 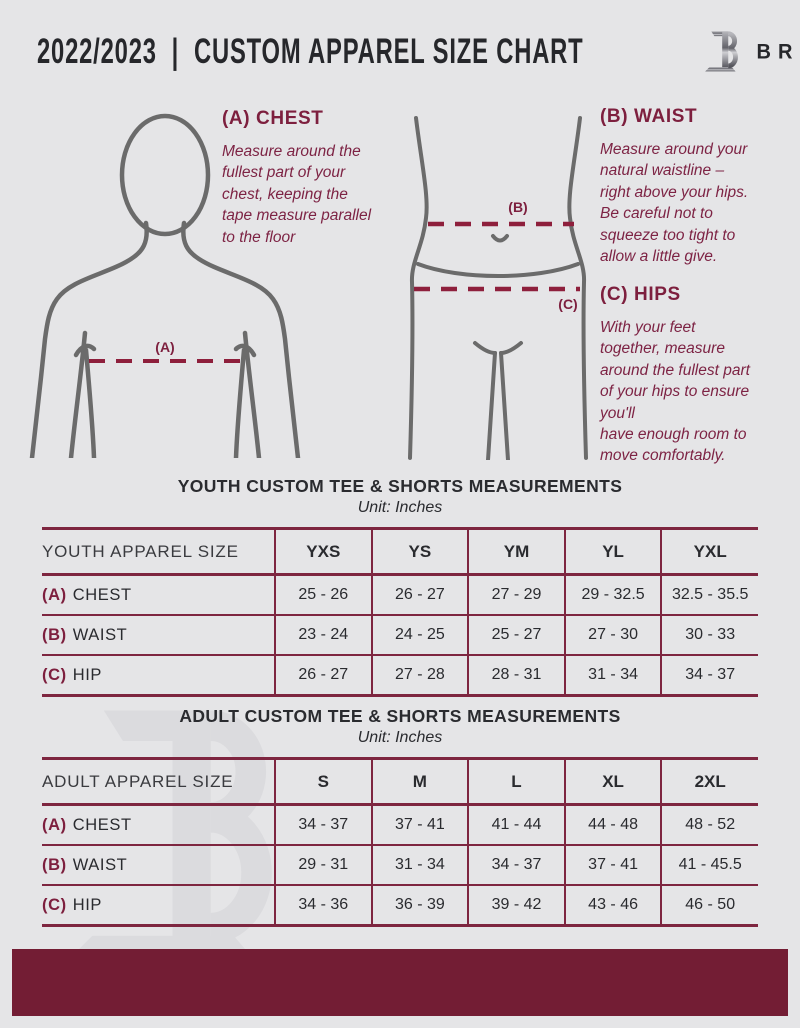 I want to click on cell: 36 - 39, so click(x=419, y=905).